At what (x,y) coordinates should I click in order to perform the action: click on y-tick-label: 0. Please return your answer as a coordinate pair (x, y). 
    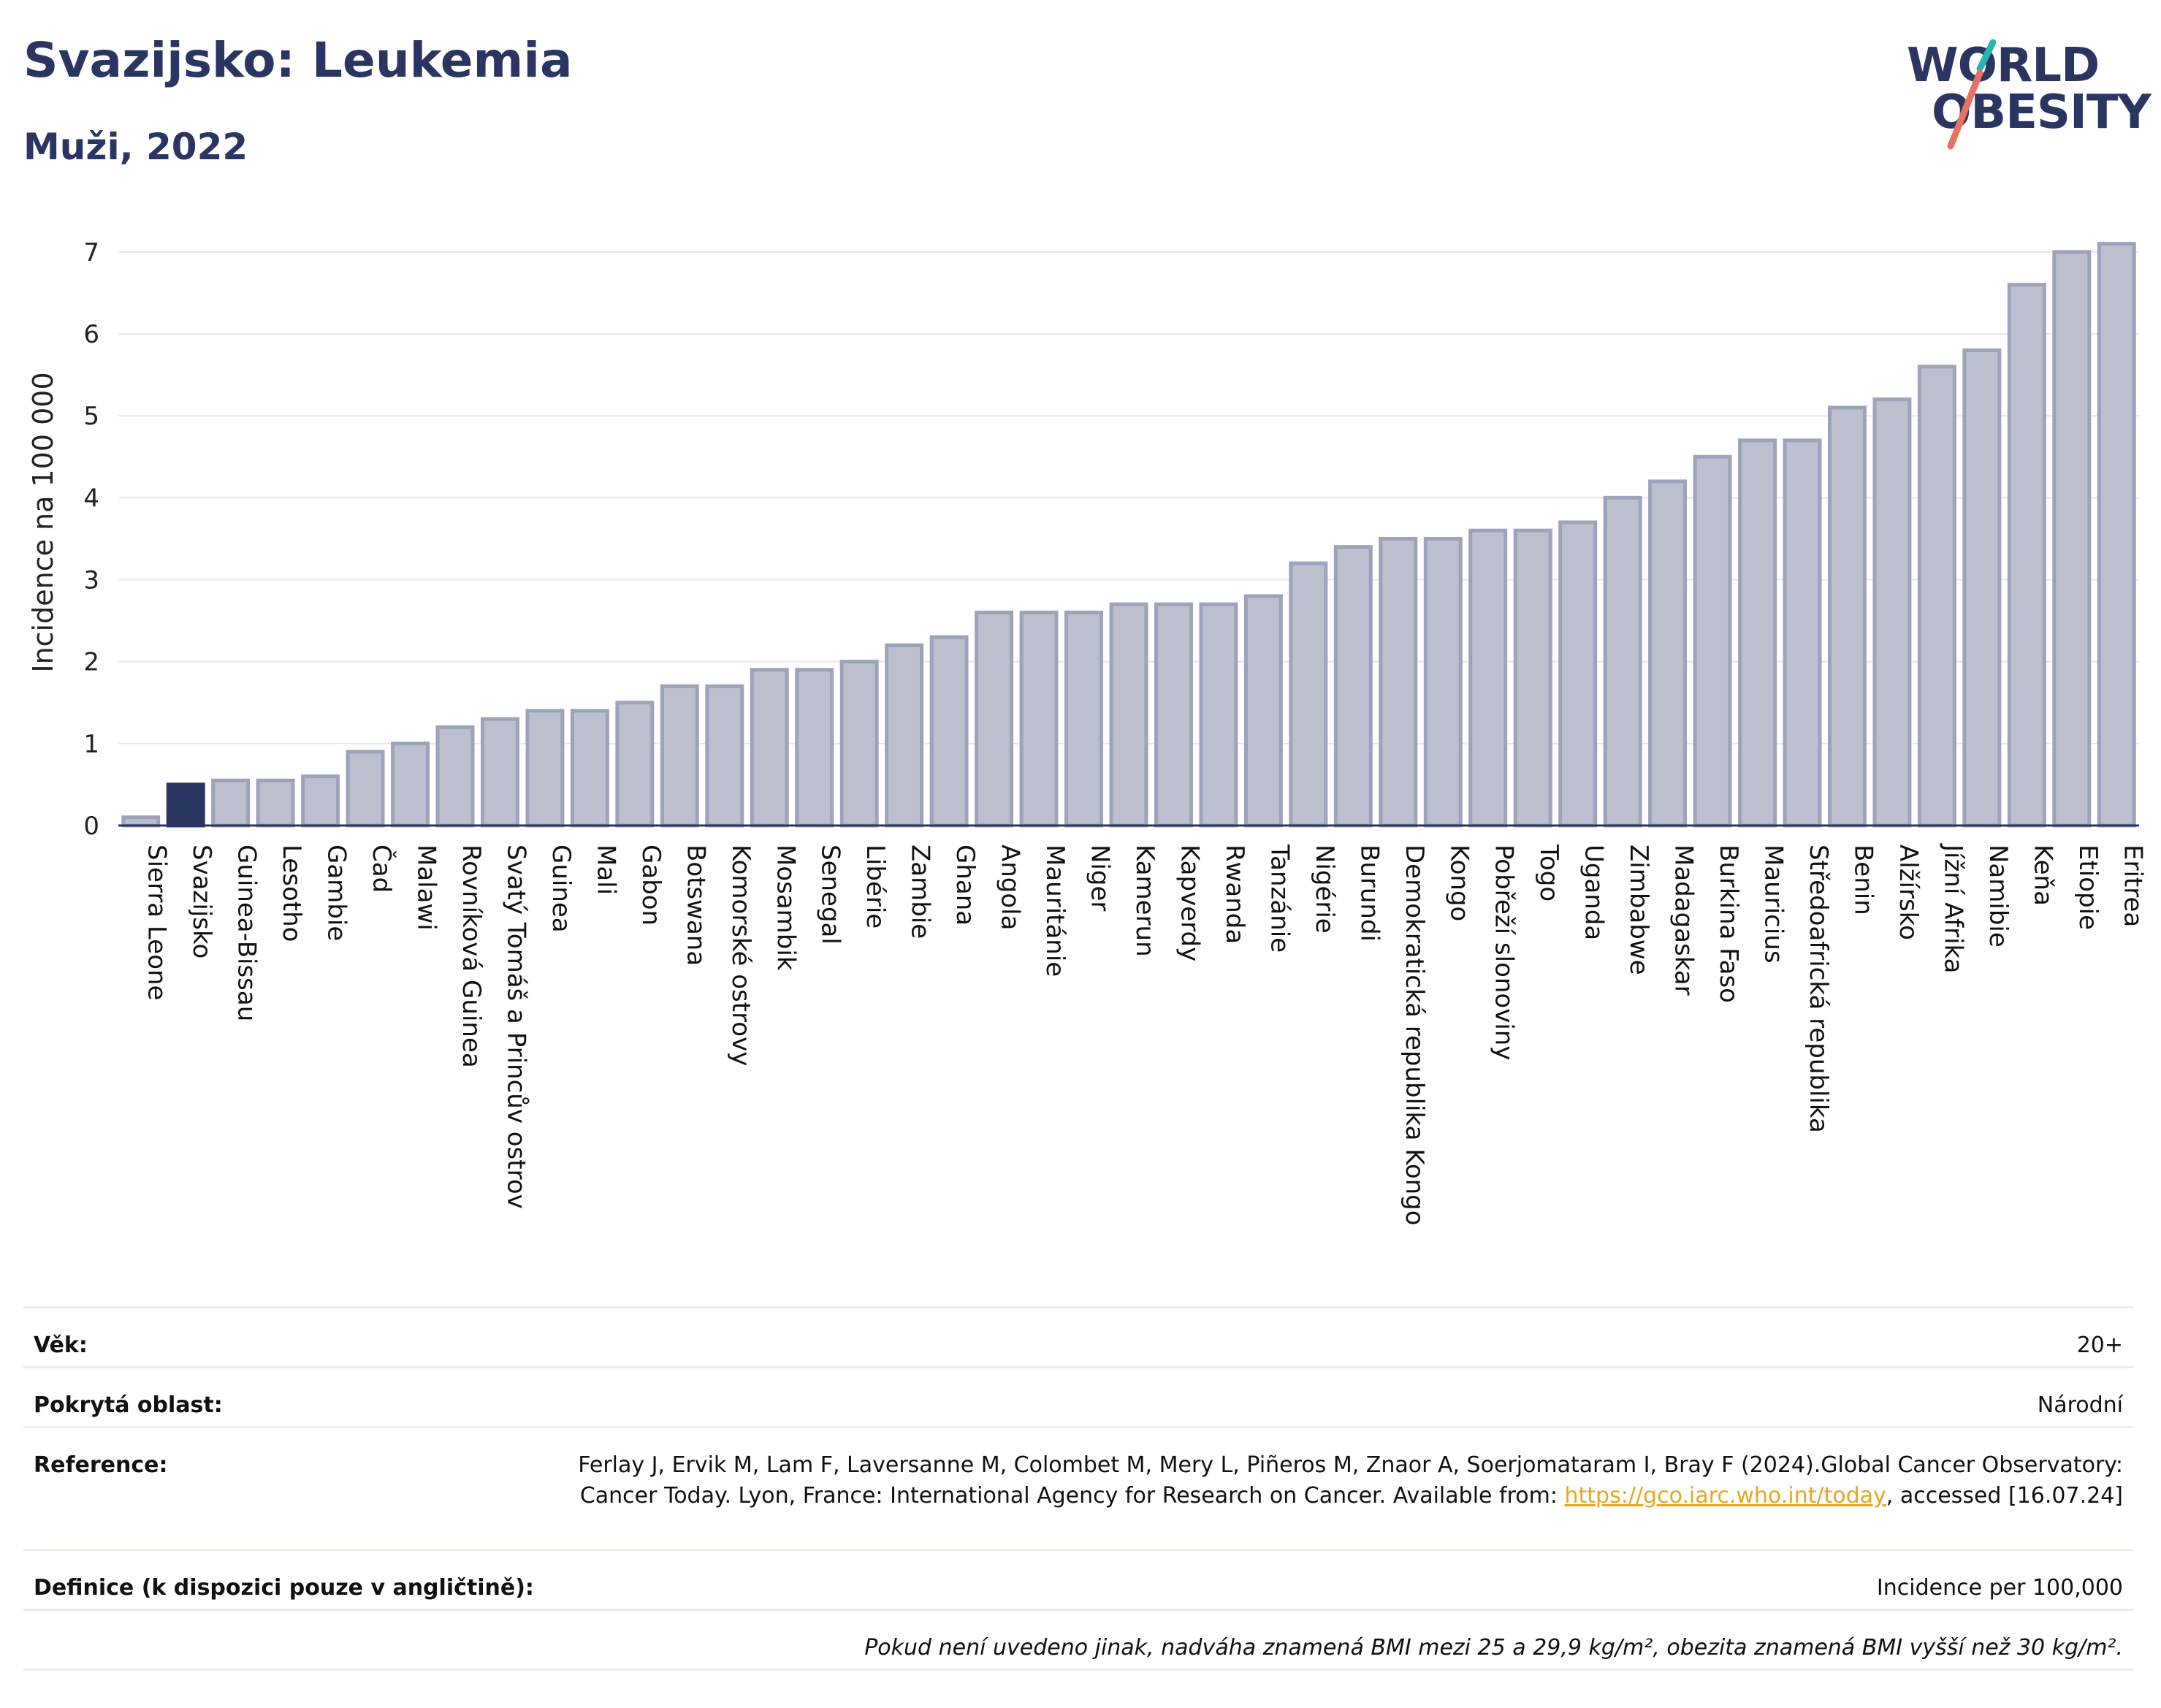
    Looking at the image, I should click on (91, 827).